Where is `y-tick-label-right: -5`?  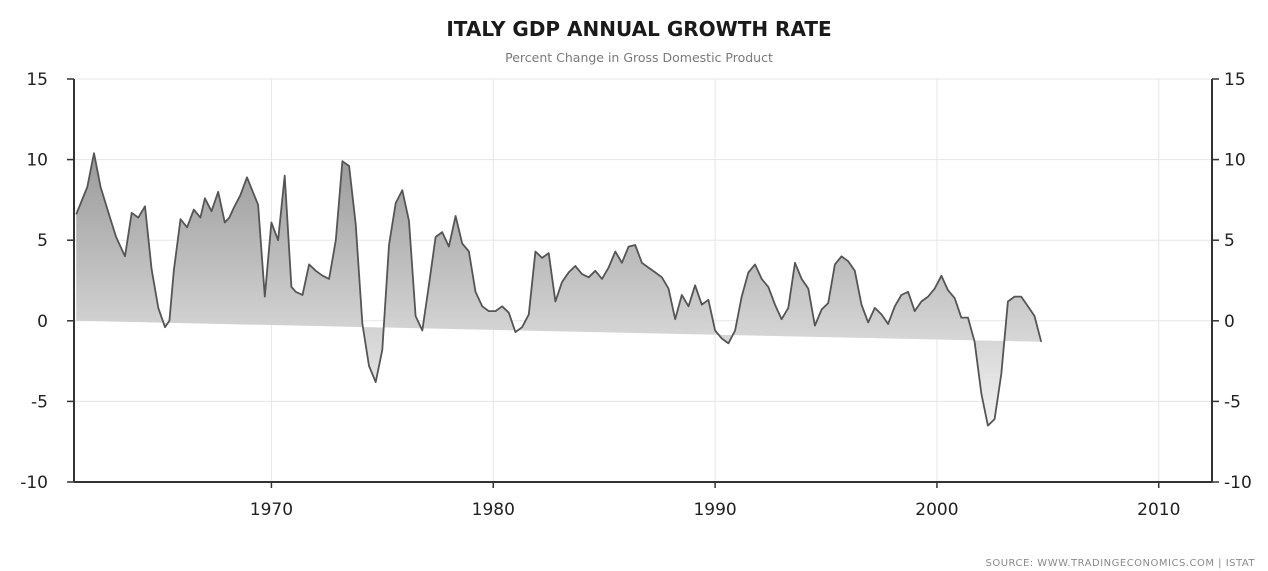 y-tick-label-right: -5 is located at coordinates (1232, 402).